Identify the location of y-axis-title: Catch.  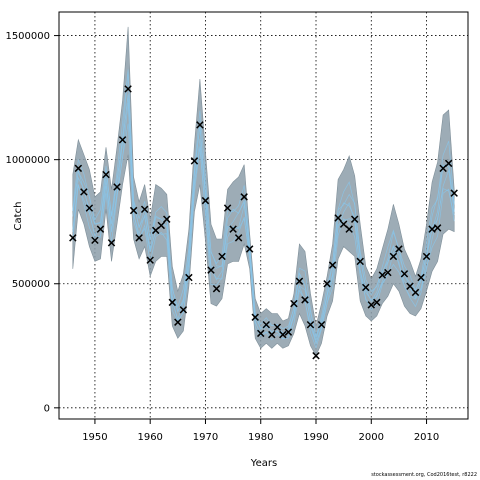
(18, 216).